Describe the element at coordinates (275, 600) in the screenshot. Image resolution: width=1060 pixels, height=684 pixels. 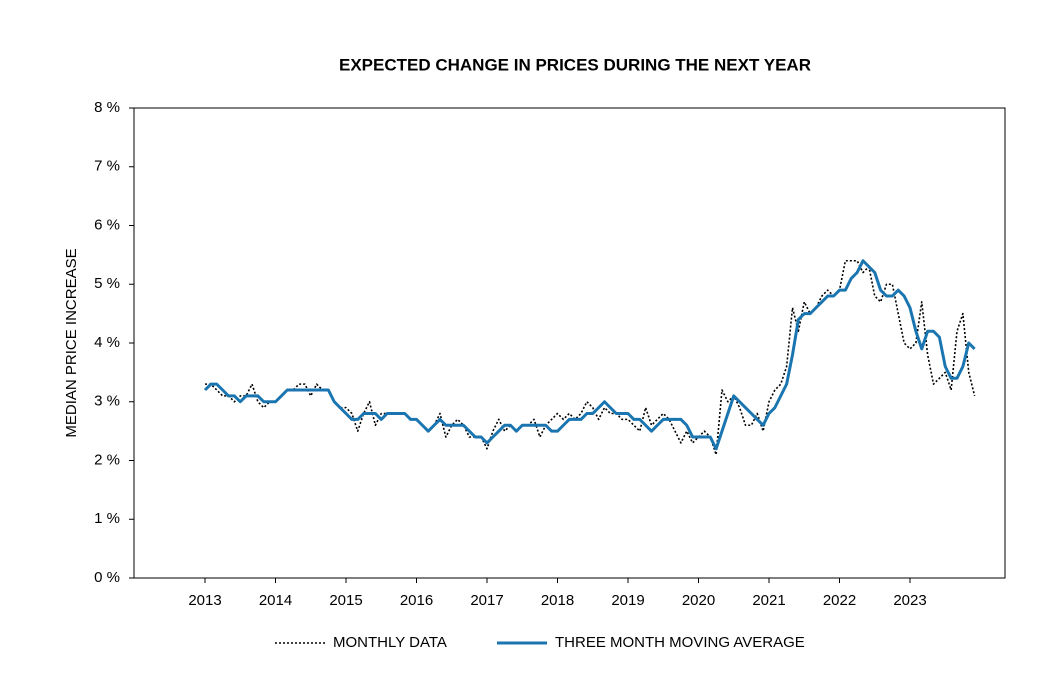
I see `x-tick-label: 2014` at that location.